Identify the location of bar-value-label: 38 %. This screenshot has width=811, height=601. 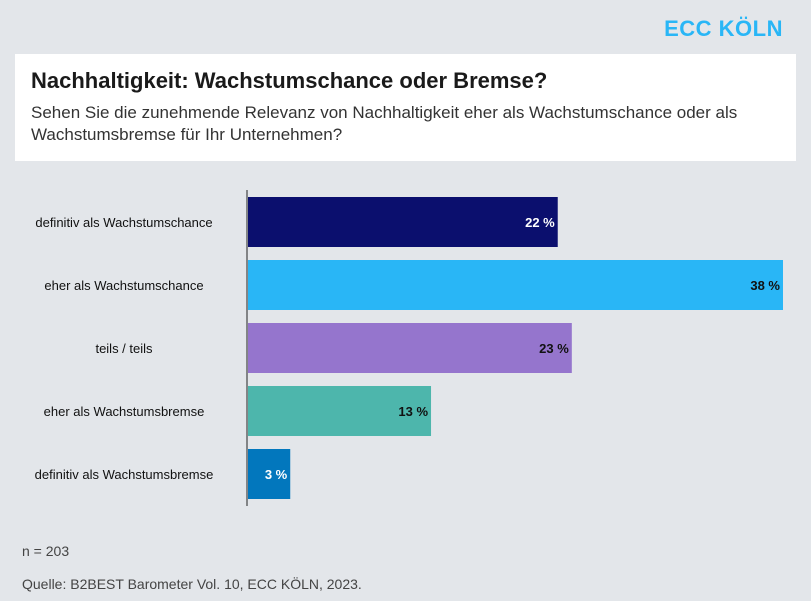
(765, 285).